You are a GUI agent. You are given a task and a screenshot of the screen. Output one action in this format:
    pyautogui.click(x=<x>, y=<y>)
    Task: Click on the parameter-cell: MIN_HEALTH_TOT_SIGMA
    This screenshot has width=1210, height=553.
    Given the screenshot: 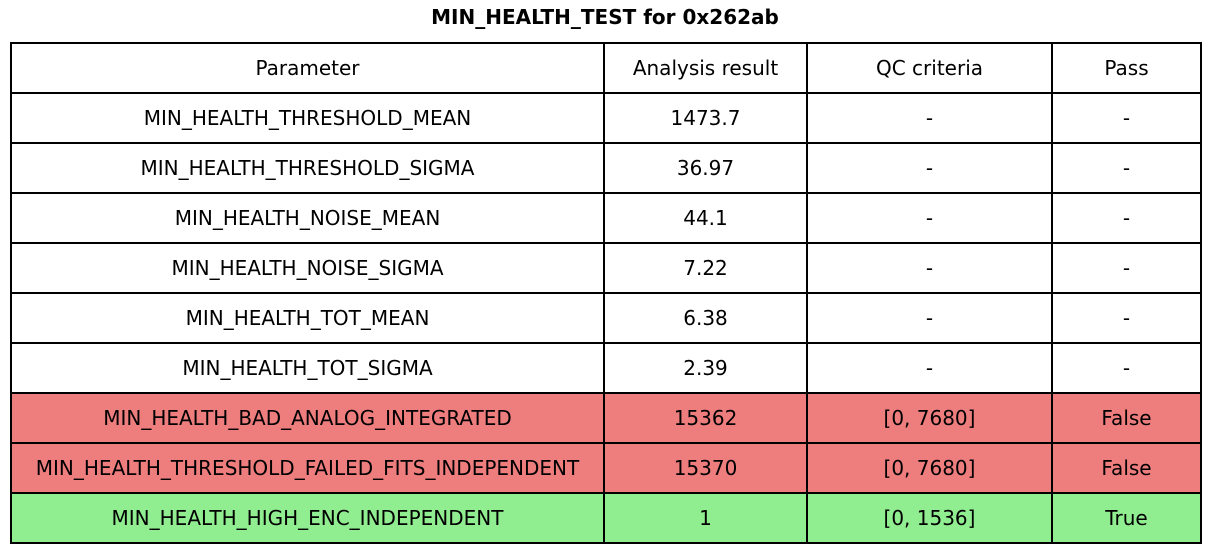 What is the action you would take?
    pyautogui.click(x=307, y=368)
    